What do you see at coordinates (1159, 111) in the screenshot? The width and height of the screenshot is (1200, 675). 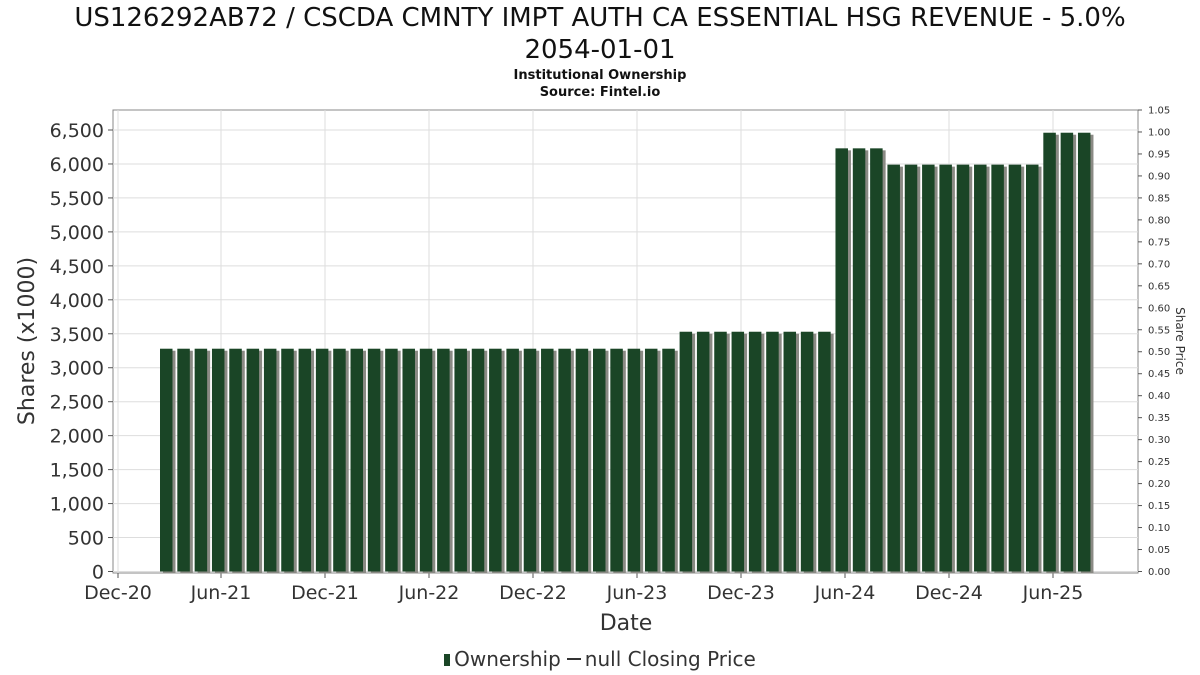 I see `y2-tick-label: 1.05` at bounding box center [1159, 111].